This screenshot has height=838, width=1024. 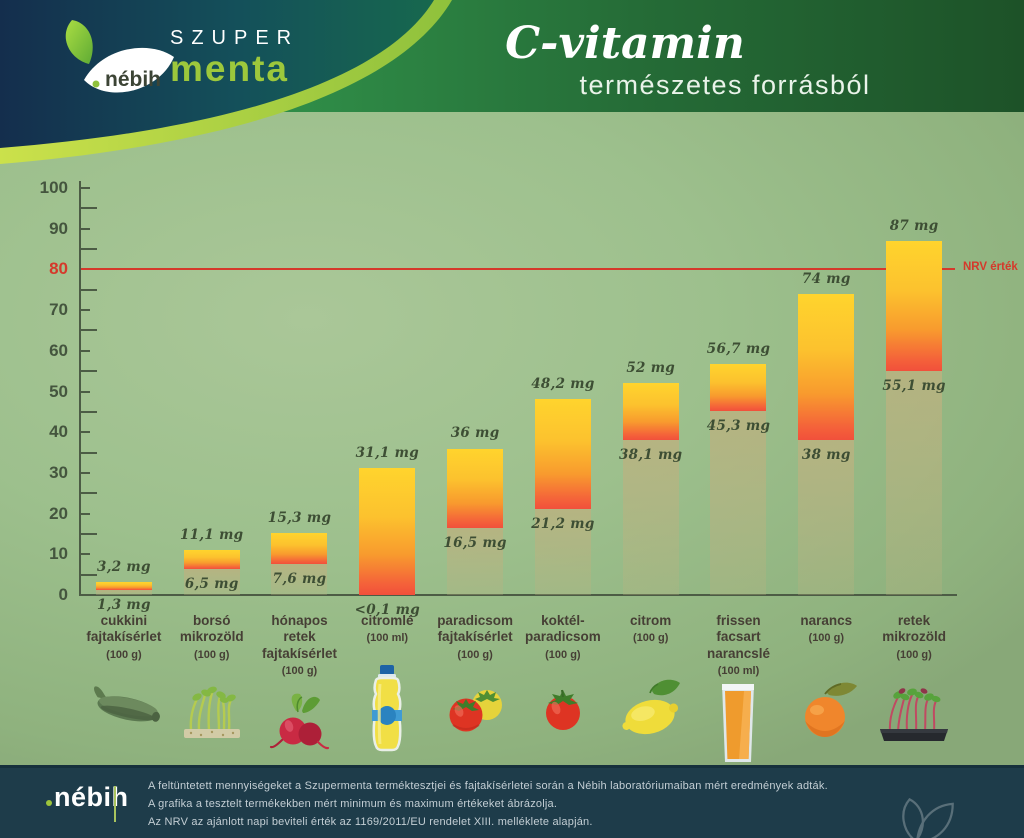 What do you see at coordinates (387, 609) in the screenshot?
I see `min-value-label: <0,1 mg` at bounding box center [387, 609].